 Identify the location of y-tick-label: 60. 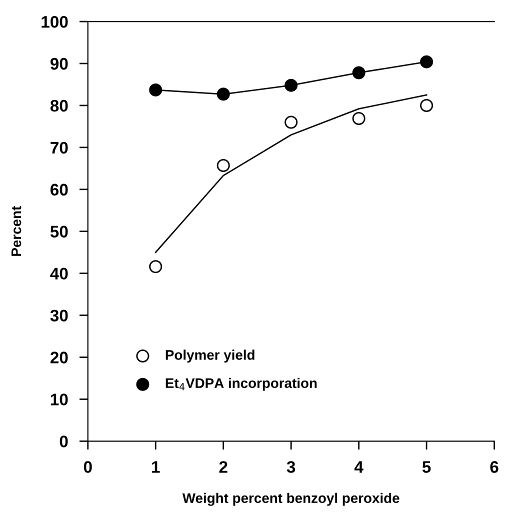
(59, 190).